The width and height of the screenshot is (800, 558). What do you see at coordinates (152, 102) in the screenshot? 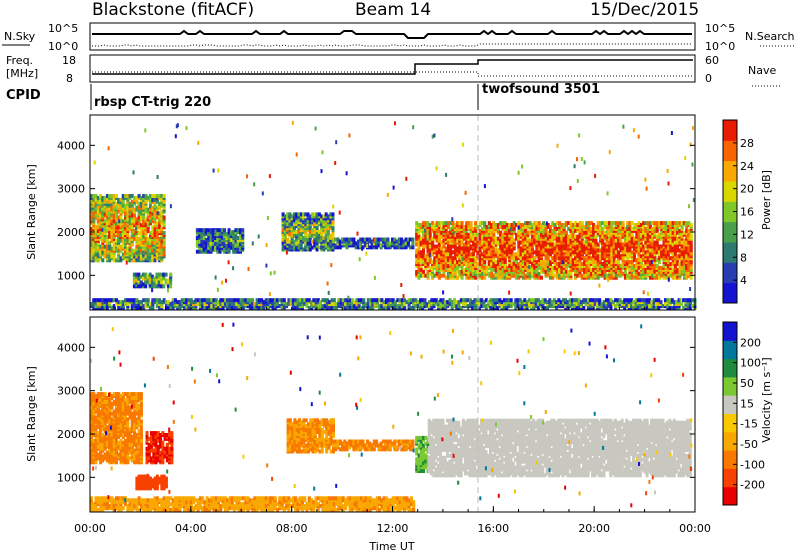
I see `cpid-program-1: rbsp CT-trig 220` at bounding box center [152, 102].